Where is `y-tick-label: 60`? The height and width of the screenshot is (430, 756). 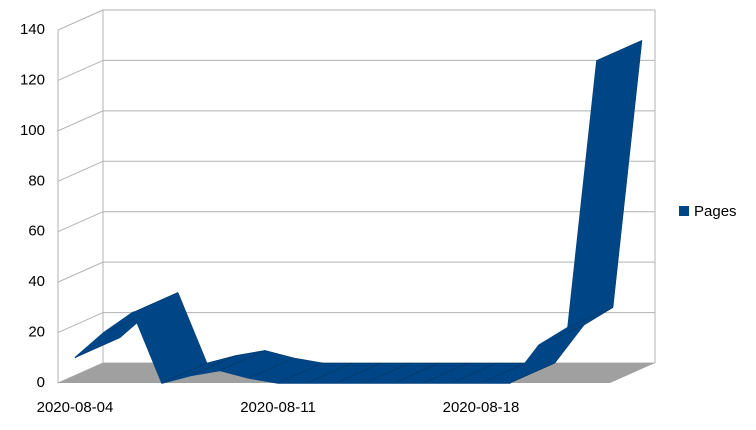 y-tick-label: 60 is located at coordinates (36, 231).